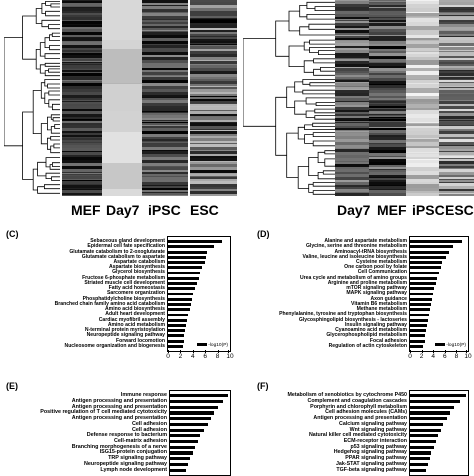  What do you see at coordinates (367, 345) in the screenshot?
I see `bar-category-label: Regulation of actin cytoskeleton` at bounding box center [367, 345].